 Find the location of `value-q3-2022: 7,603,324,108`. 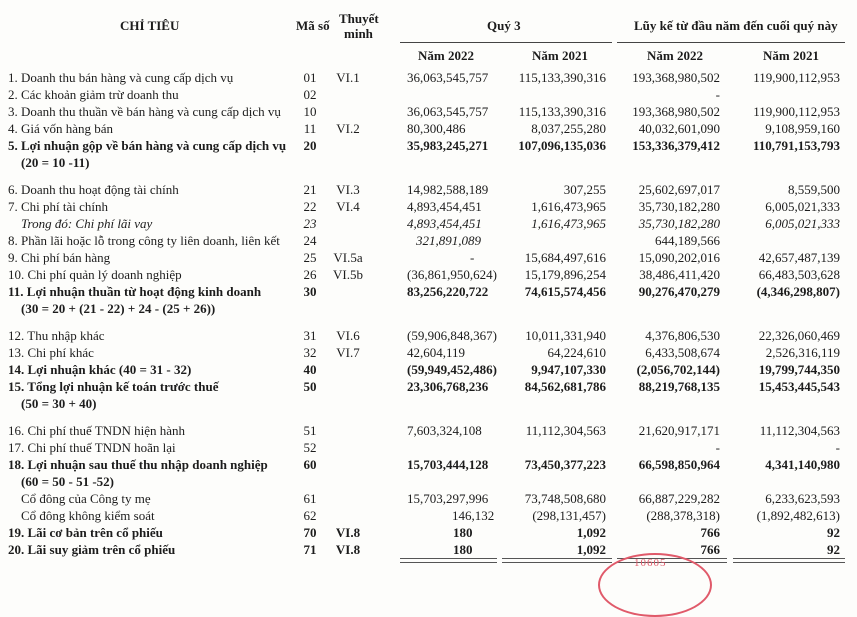

value-q3-2022: 7,603,324,108 is located at coordinates (444, 430).